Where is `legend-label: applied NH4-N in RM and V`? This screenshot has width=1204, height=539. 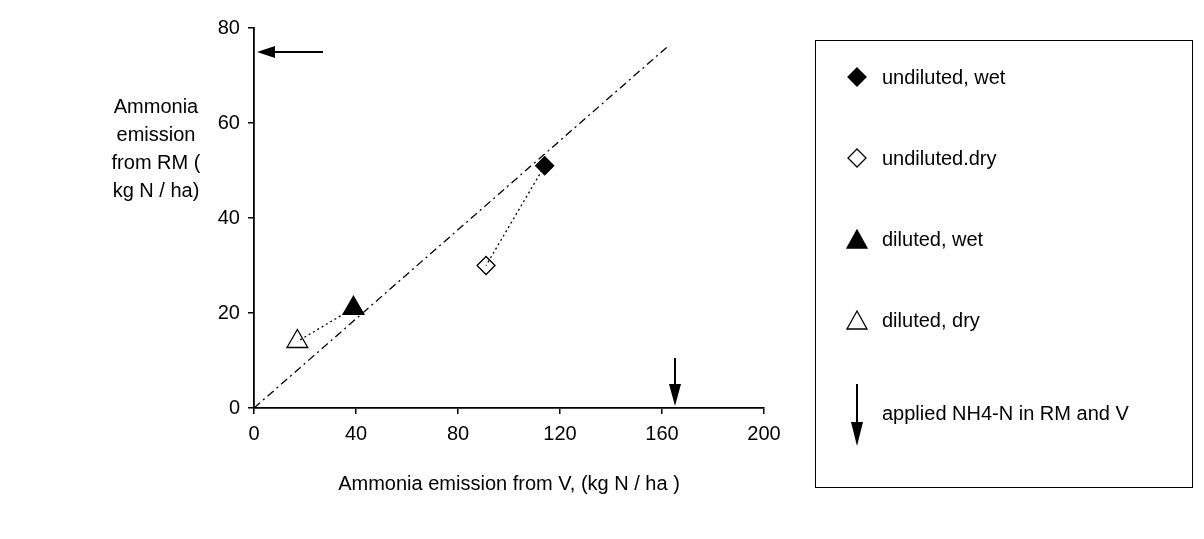 legend-label: applied NH4-N in RM and V is located at coordinates (1006, 413).